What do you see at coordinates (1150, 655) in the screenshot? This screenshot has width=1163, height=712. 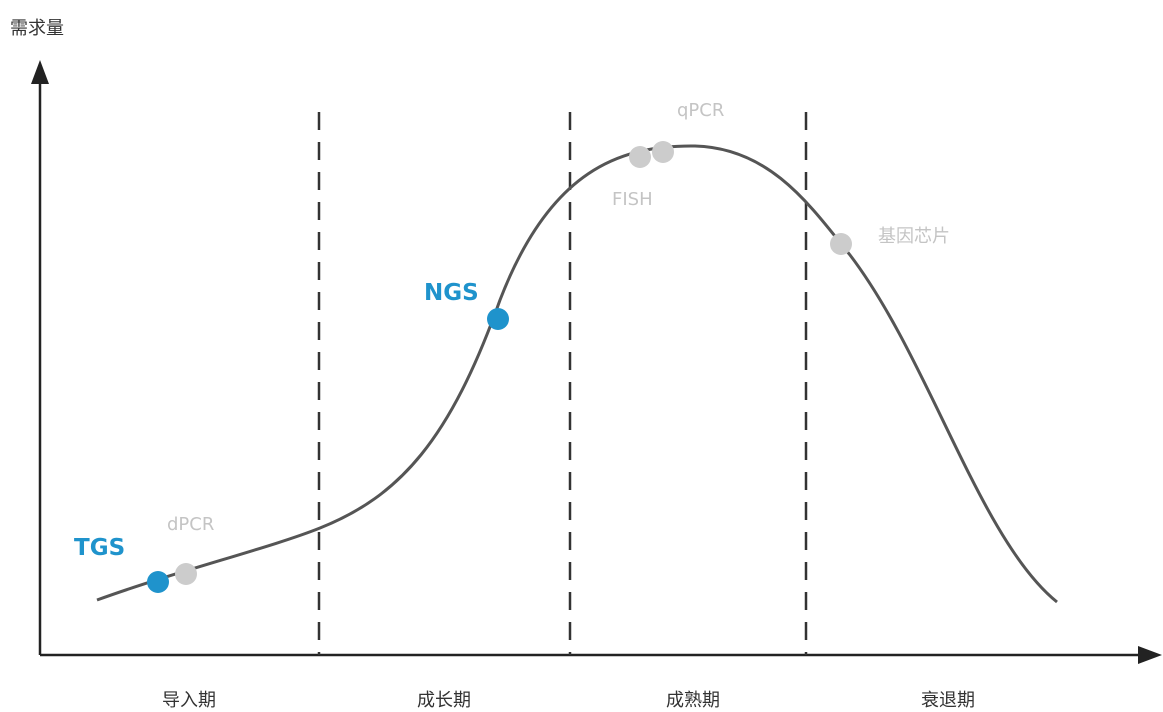 I see `x-axis-arrow-icon` at bounding box center [1150, 655].